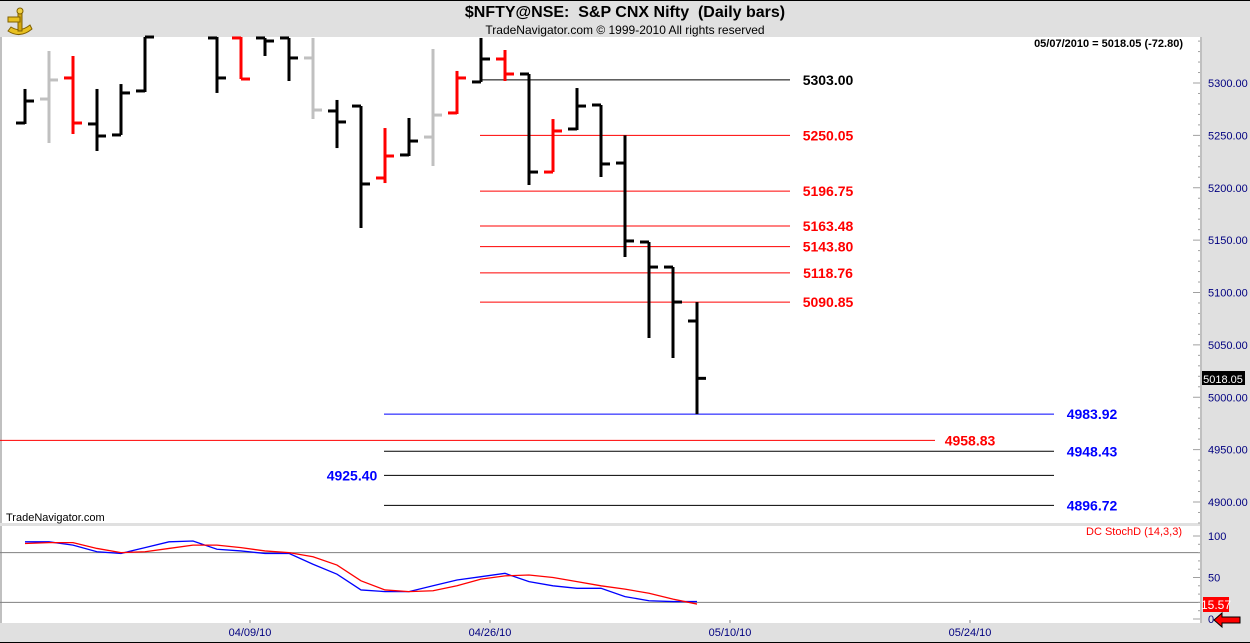  What do you see at coordinates (828, 80) in the screenshot?
I see `level-label: 5303.00` at bounding box center [828, 80].